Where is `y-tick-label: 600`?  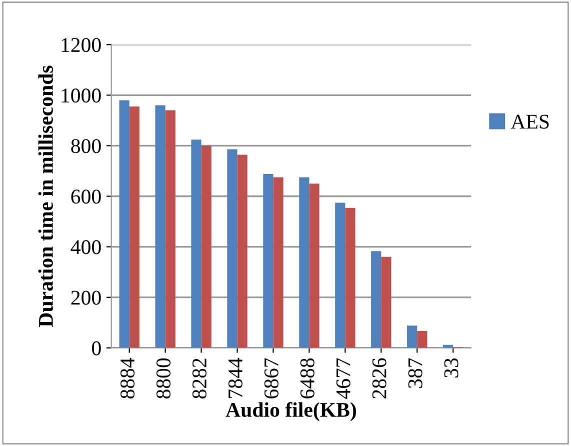
y-tick-label: 600 is located at coordinates (86, 197).